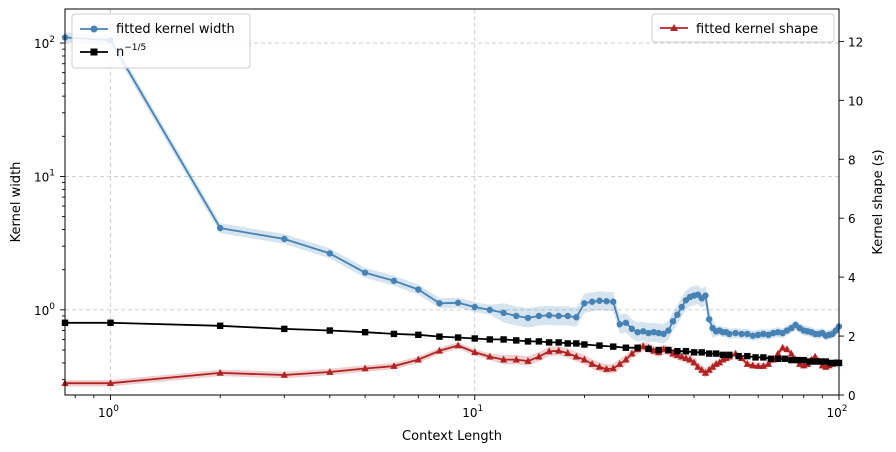 The width and height of the screenshot is (896, 452). What do you see at coordinates (108, 412) in the screenshot?
I see `x-tick-label: 10⁰` at bounding box center [108, 412].